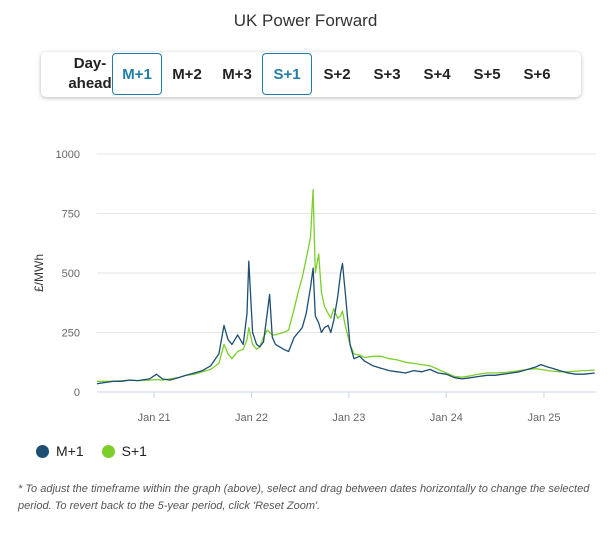 The image size is (611, 556). Describe the element at coordinates (71, 215) in the screenshot. I see `y-tick-label: 750` at that location.